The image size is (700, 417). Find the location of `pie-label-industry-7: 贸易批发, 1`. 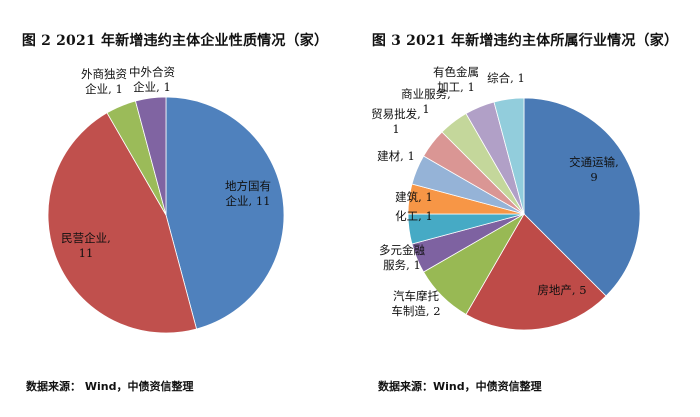

pie-label-industry-7: 贸易批发, 1 is located at coordinates (396, 121).